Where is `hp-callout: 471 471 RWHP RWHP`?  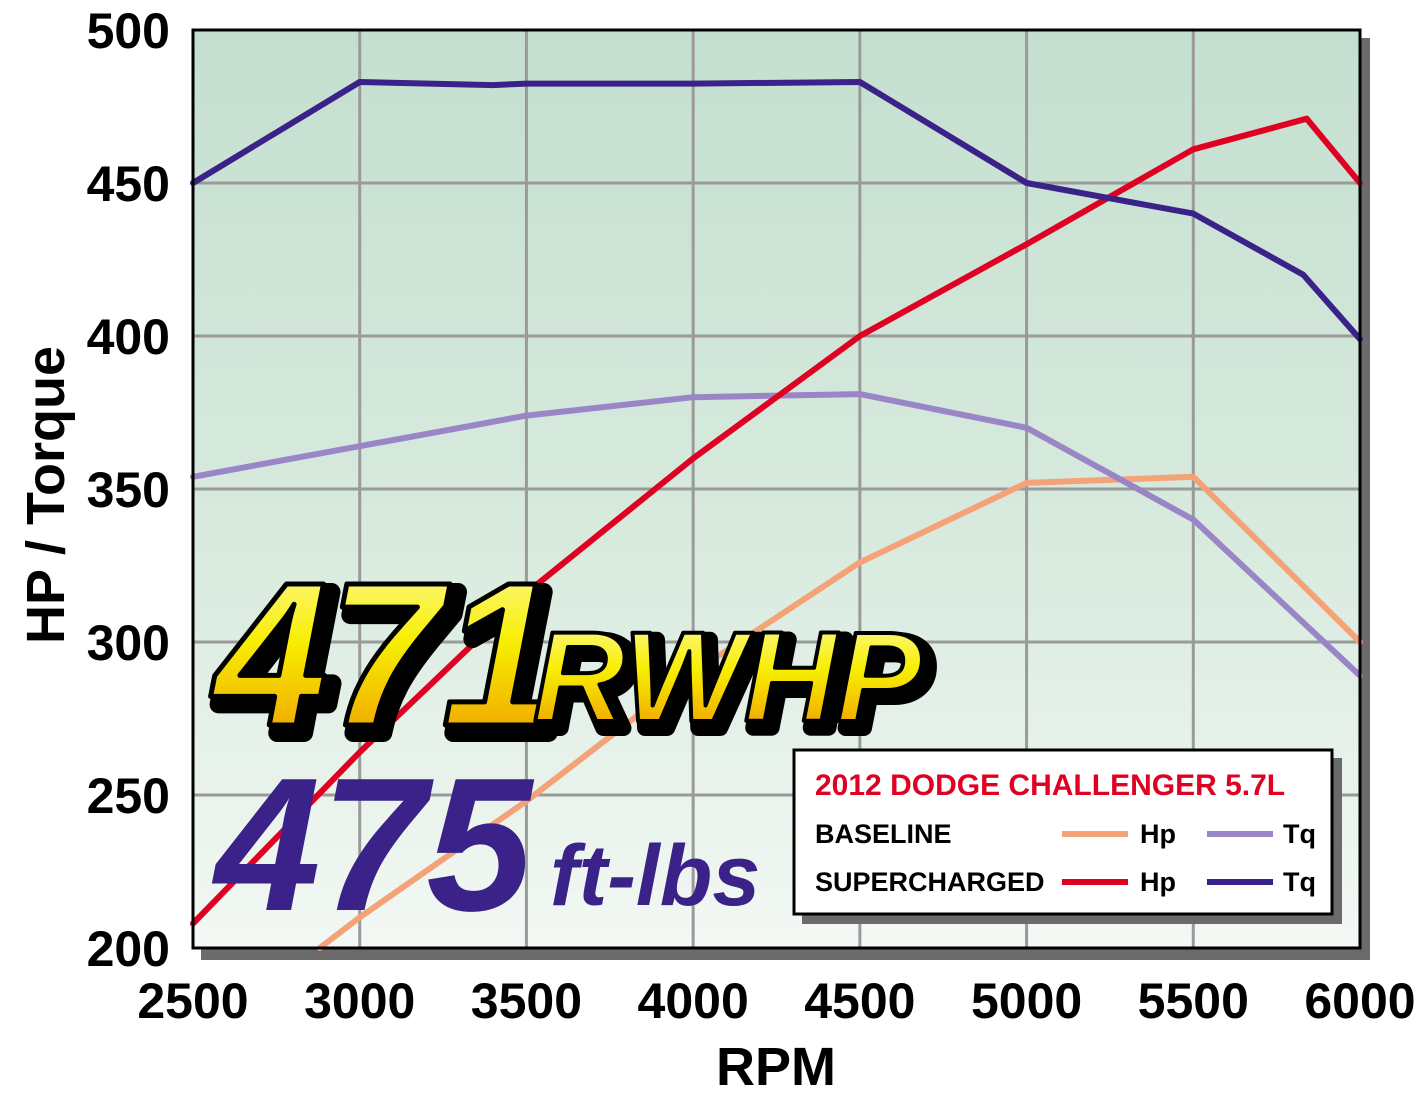 hp-callout: 471 471 RWHP RWHP is located at coordinates (573, 662).